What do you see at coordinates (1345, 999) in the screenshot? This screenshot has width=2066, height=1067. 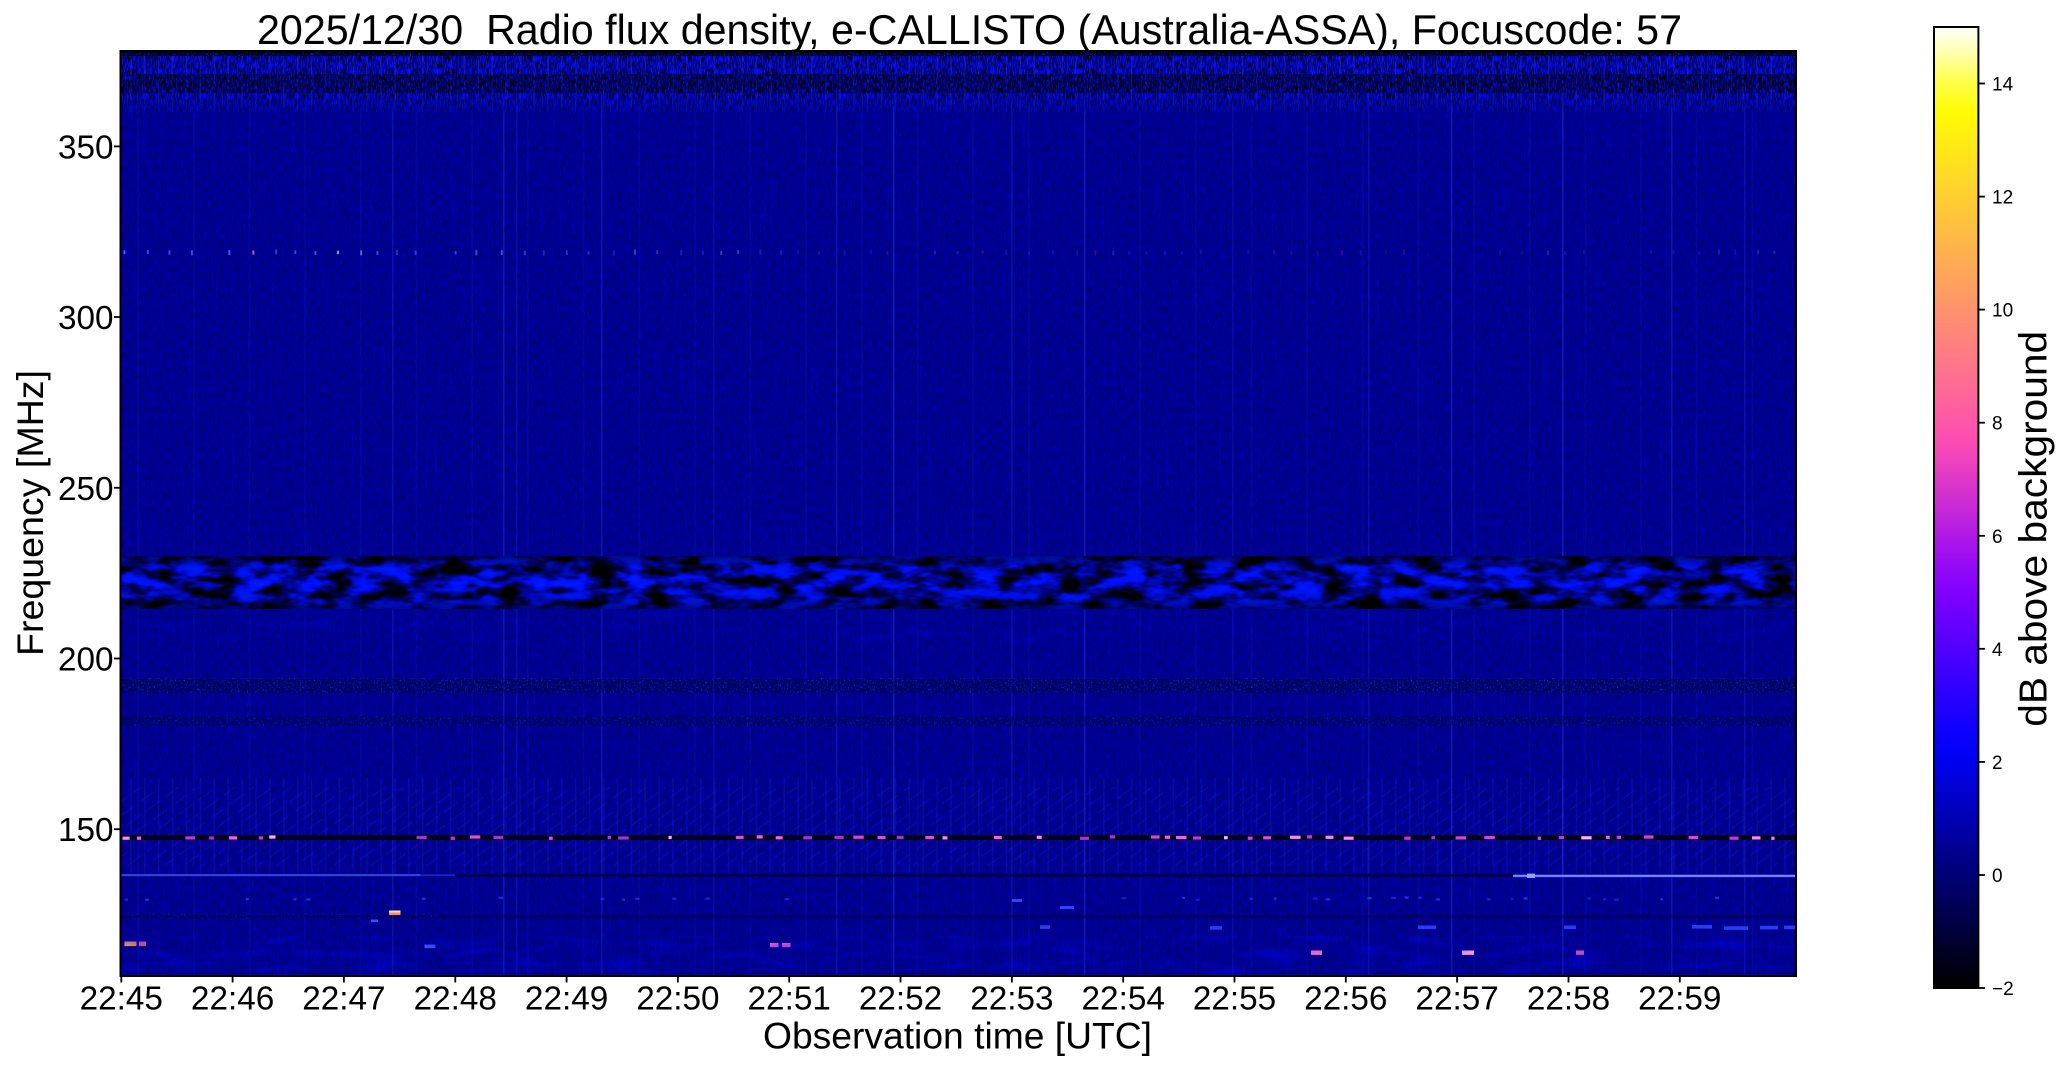 I see `svg-text: 22:56` at bounding box center [1345, 999].